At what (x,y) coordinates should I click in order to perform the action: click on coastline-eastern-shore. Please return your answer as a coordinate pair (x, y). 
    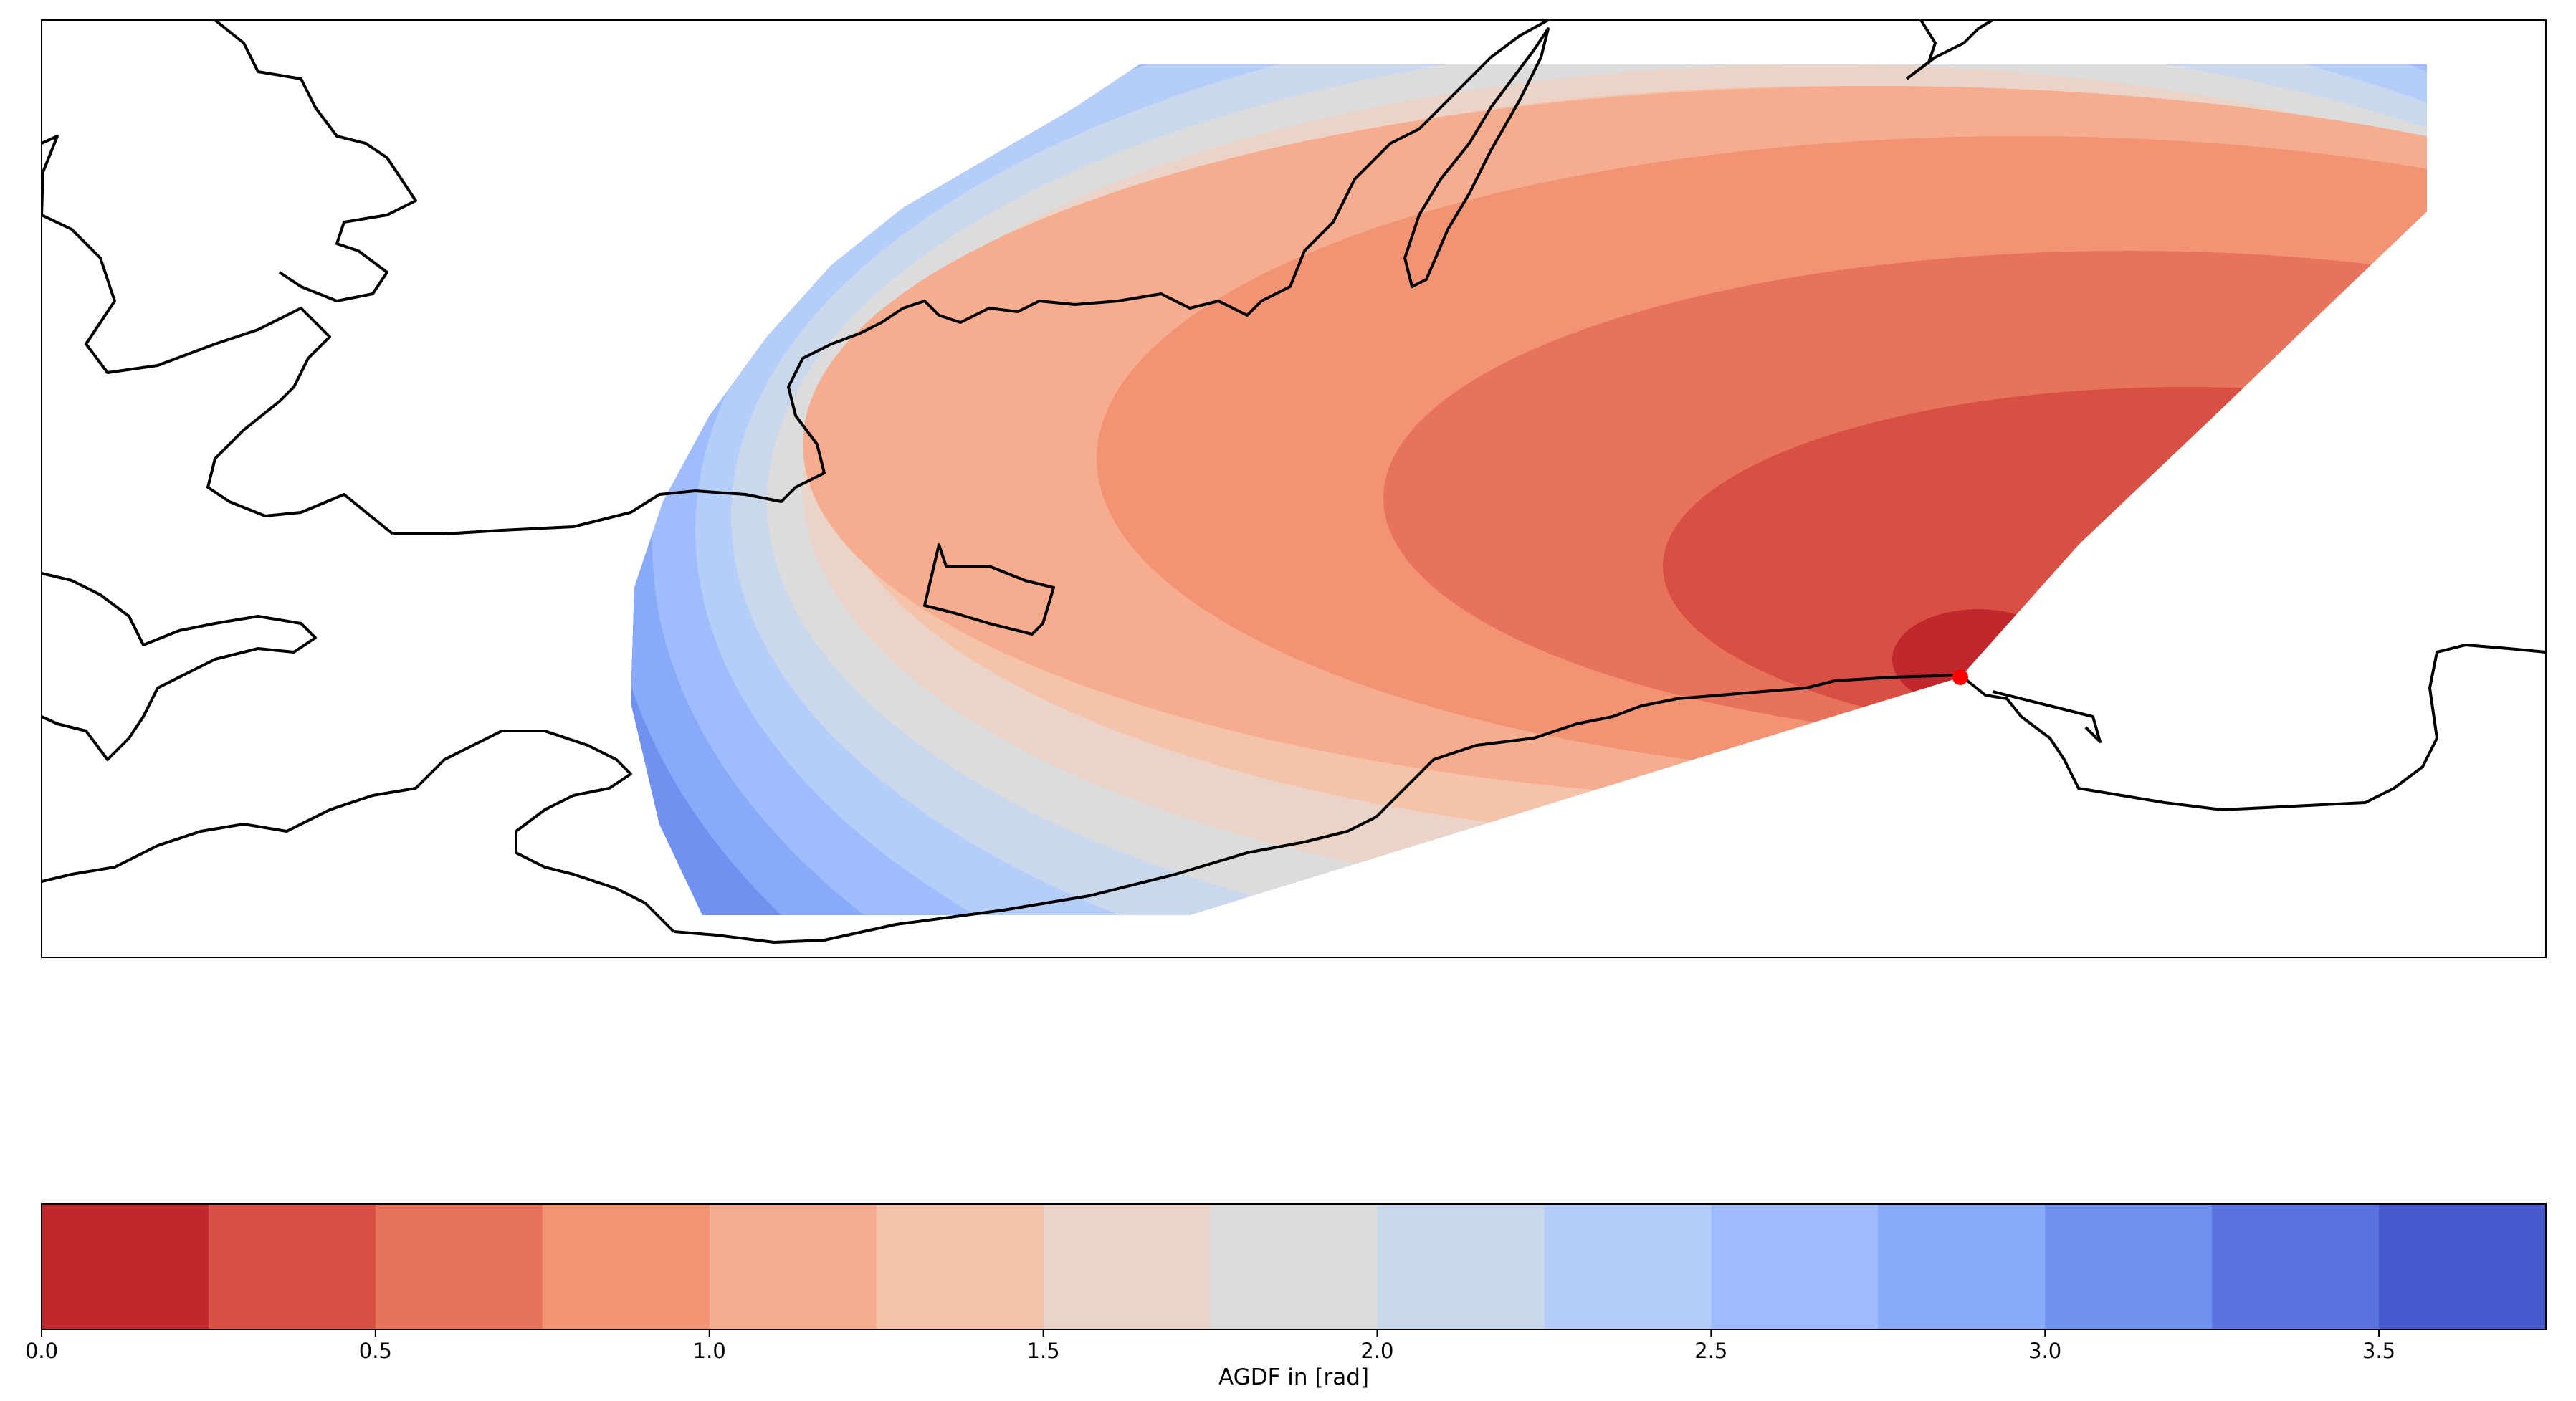
    Looking at the image, I should click on (2252, 727).